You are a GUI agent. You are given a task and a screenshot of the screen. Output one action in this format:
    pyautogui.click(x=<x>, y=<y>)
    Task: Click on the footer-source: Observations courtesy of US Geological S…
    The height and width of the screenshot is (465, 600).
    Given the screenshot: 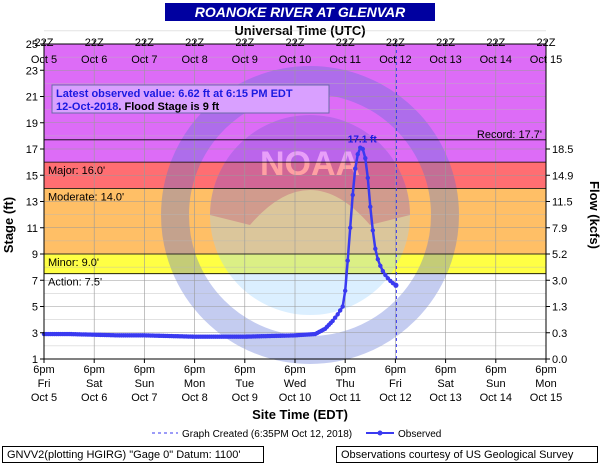 What is the action you would take?
    pyautogui.click(x=467, y=454)
    